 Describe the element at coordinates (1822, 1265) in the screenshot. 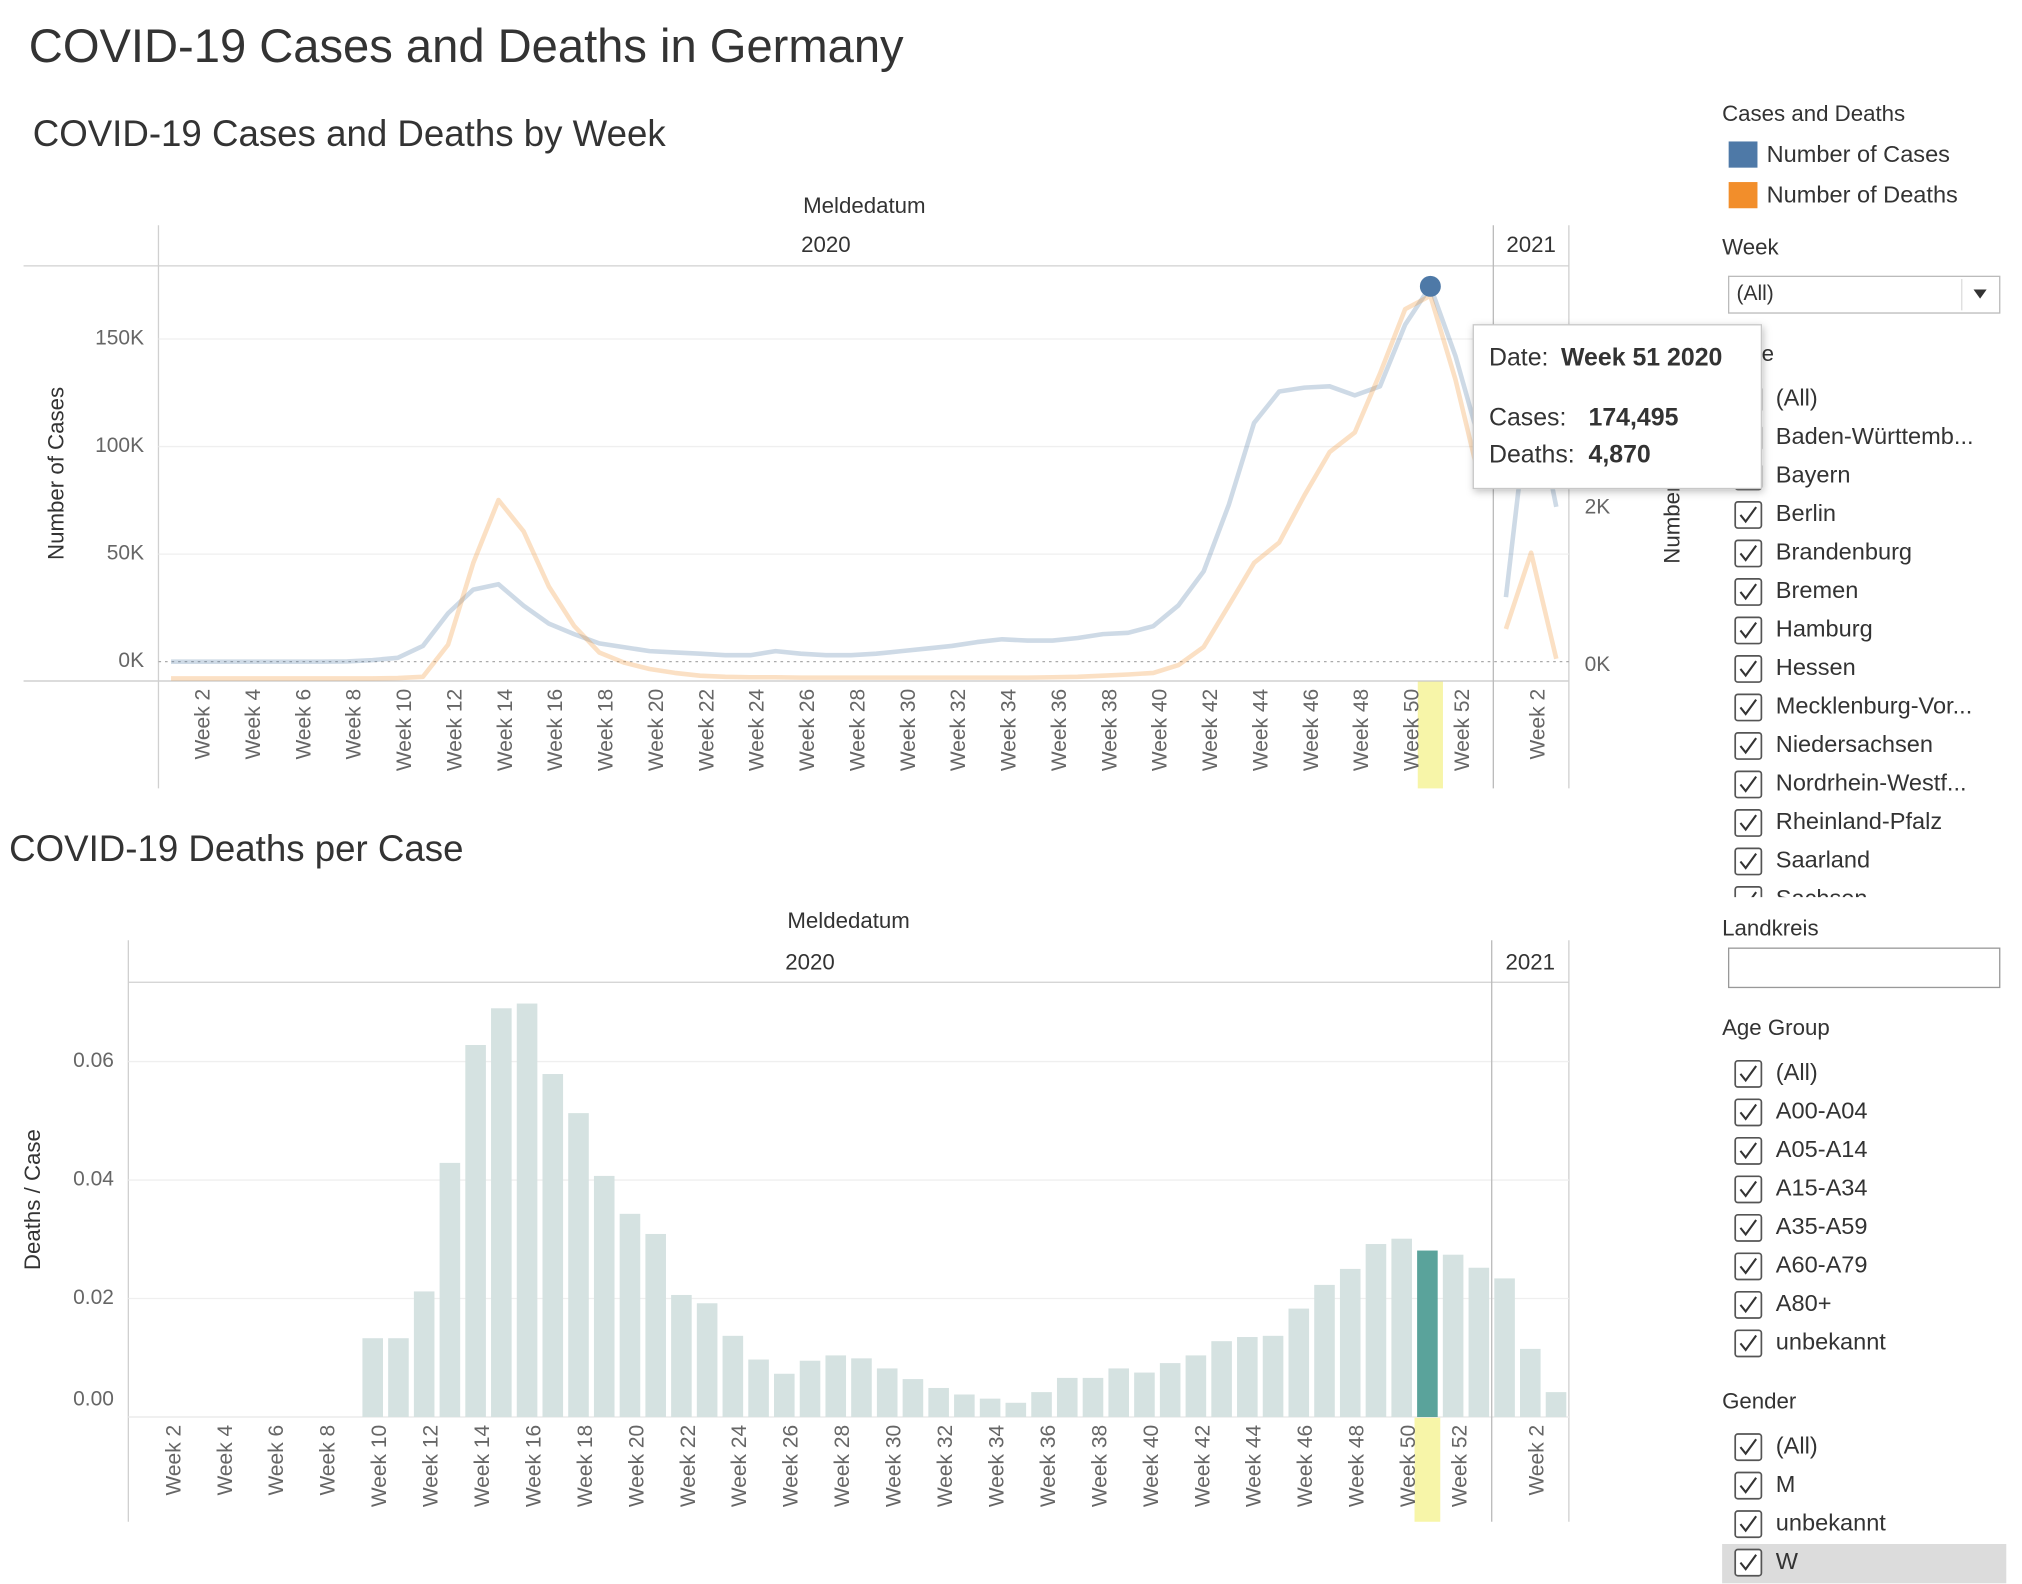

I see `checkbox-label: A60-A79` at that location.